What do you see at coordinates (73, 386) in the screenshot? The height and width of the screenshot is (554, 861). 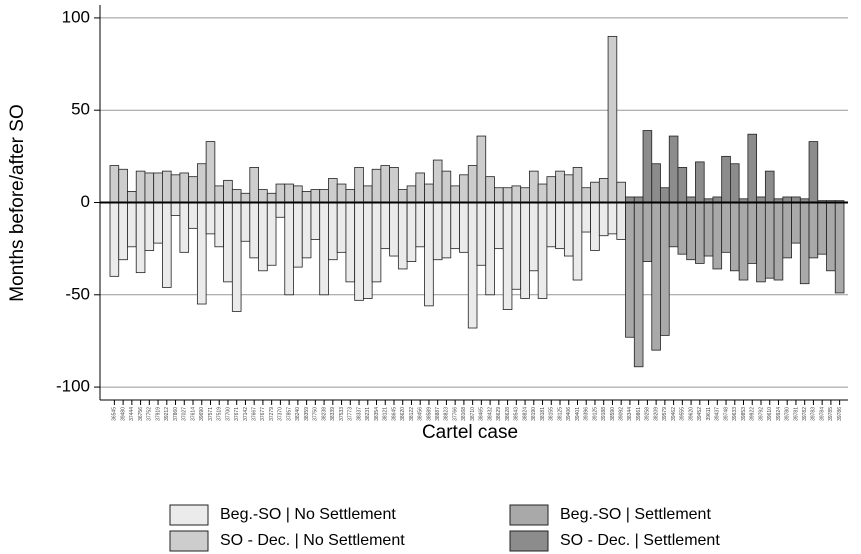 I see `y-tick-label: -100` at bounding box center [73, 386].